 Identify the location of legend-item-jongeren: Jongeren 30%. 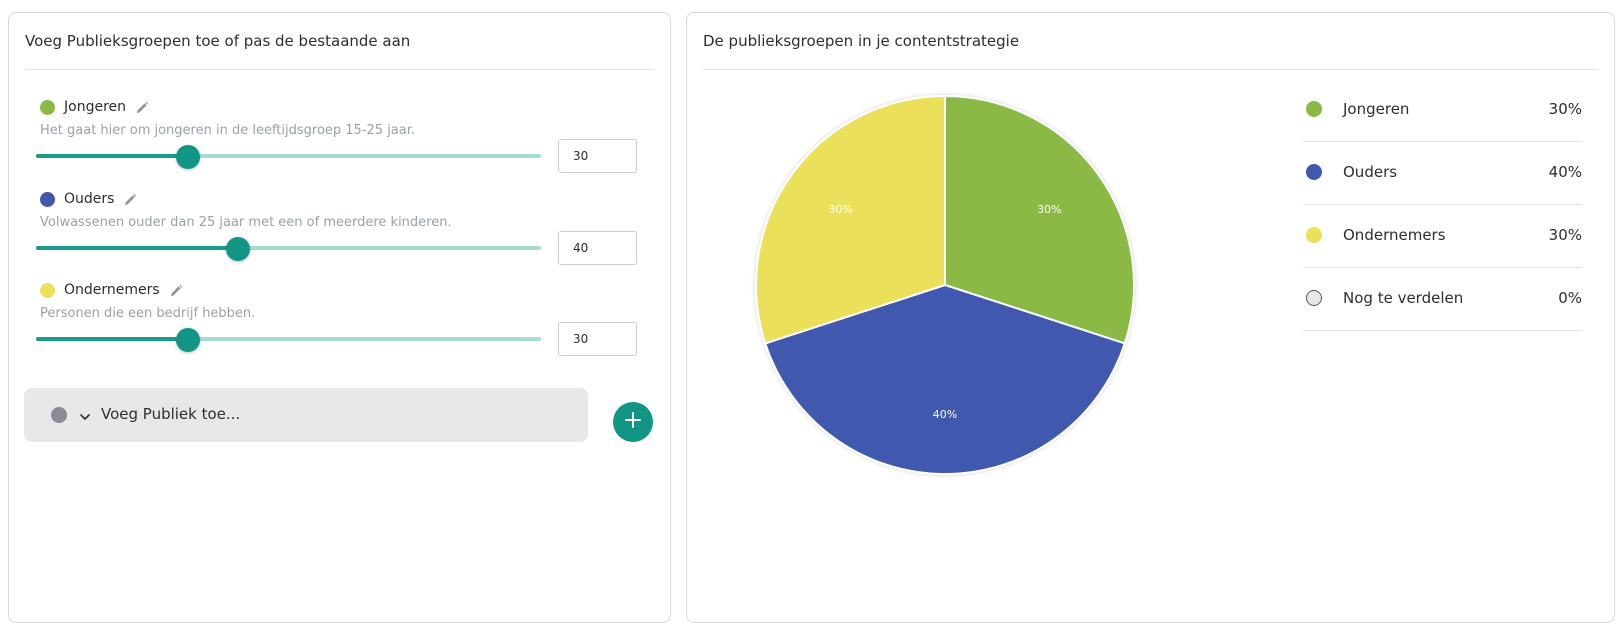
(1442, 110).